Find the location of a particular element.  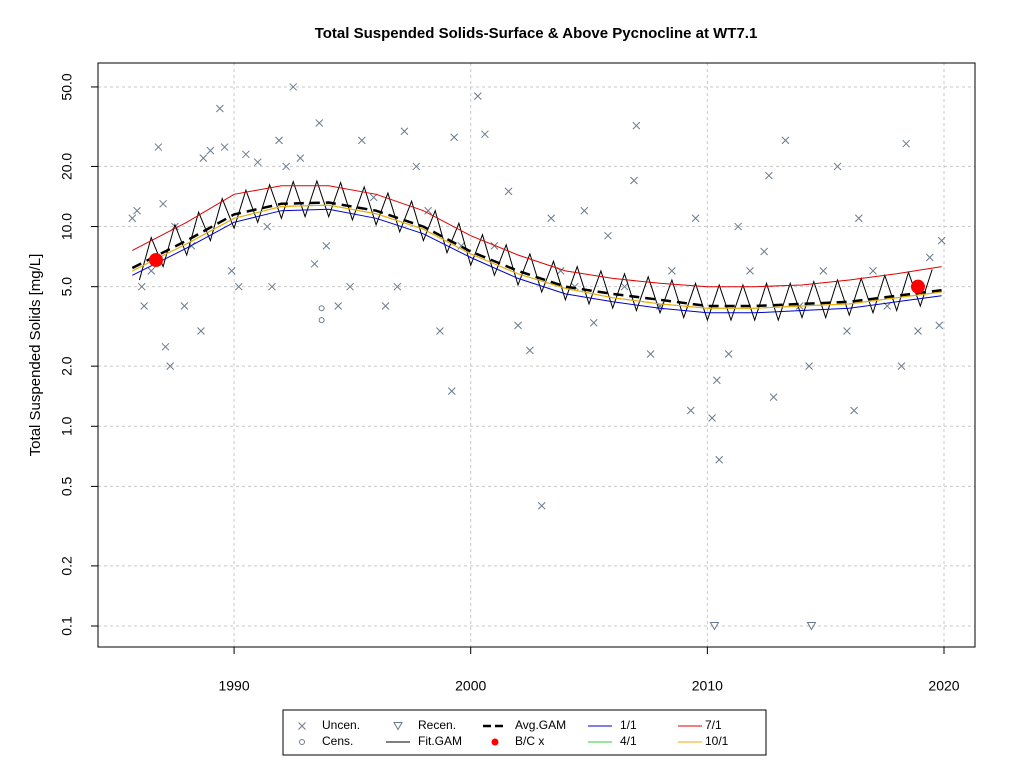

legend-item: 1/1 is located at coordinates (612, 725).